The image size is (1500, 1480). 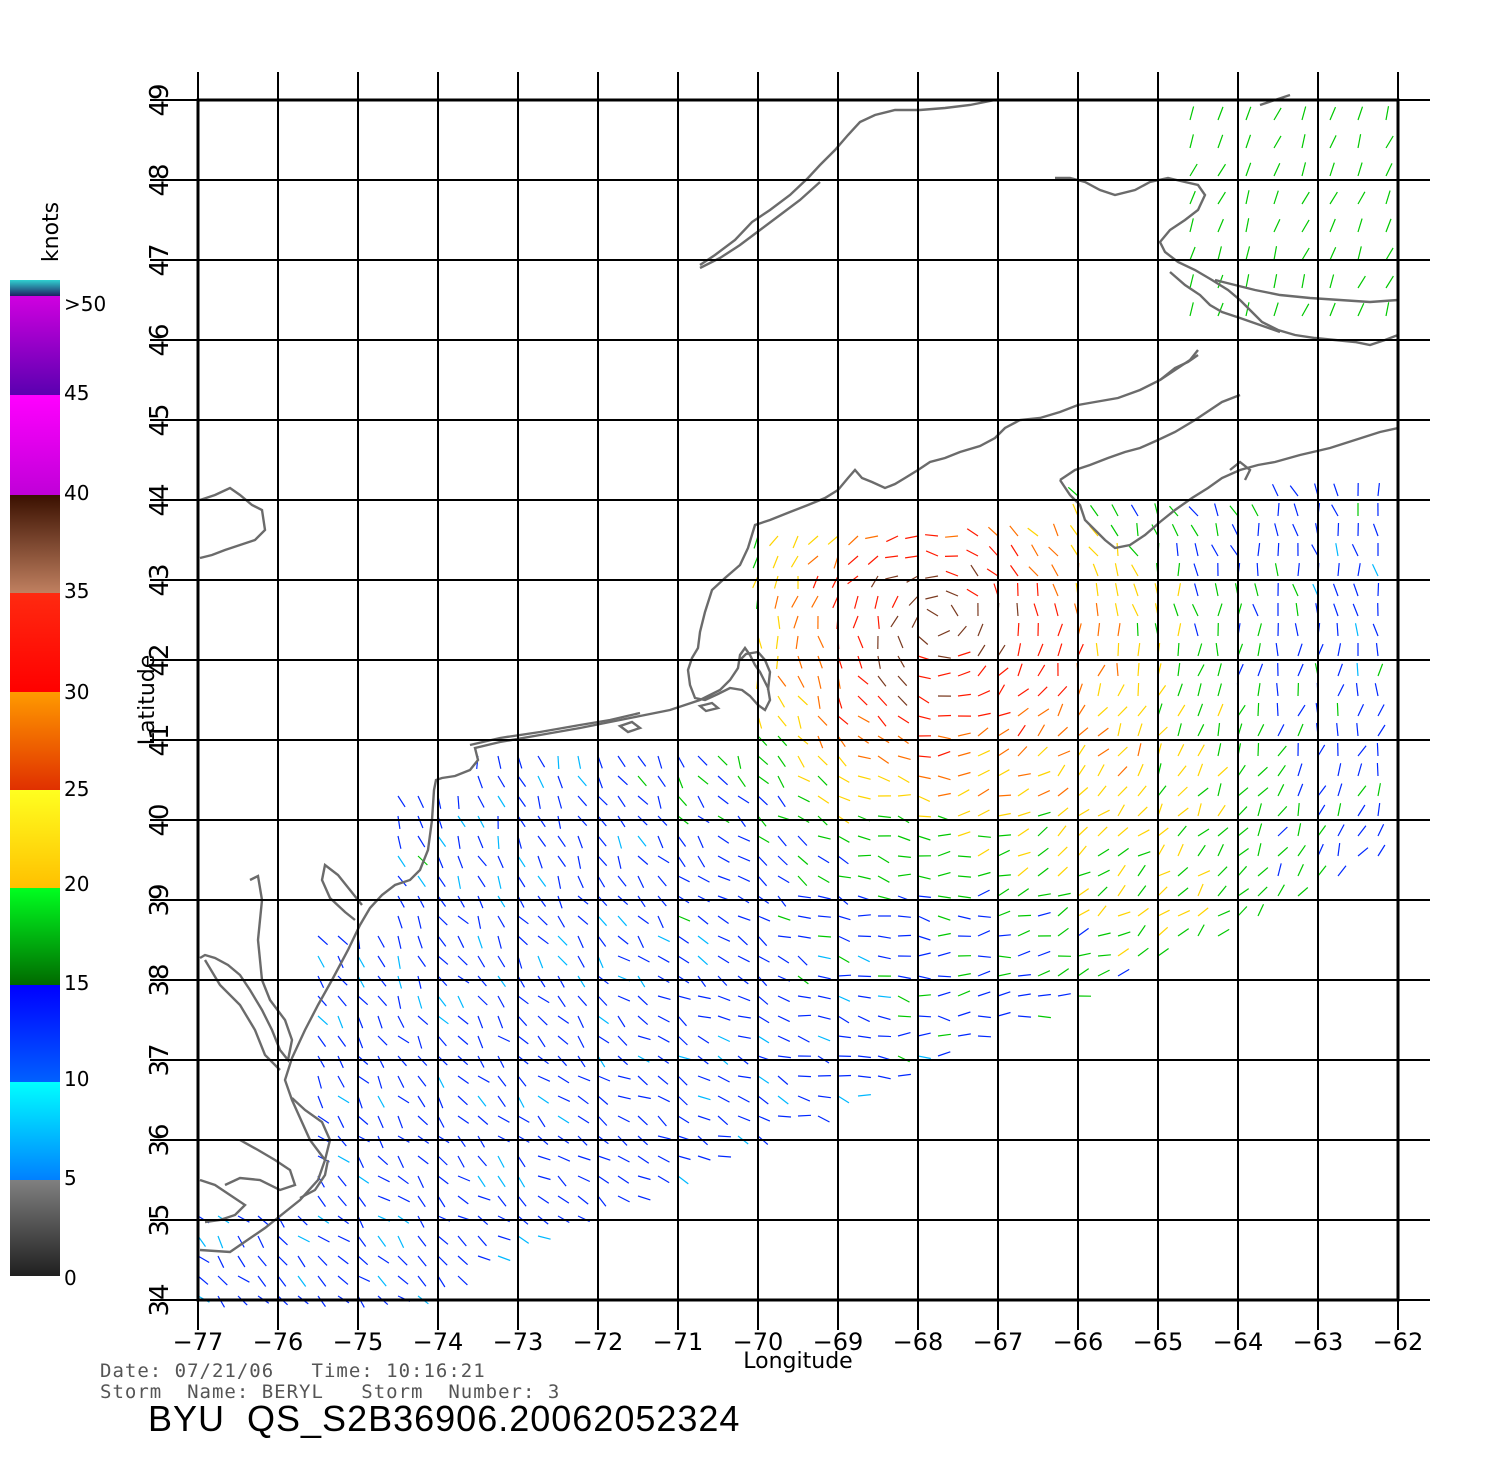 I want to click on x-axis-label: Longitude, so click(x=797, y=1361).